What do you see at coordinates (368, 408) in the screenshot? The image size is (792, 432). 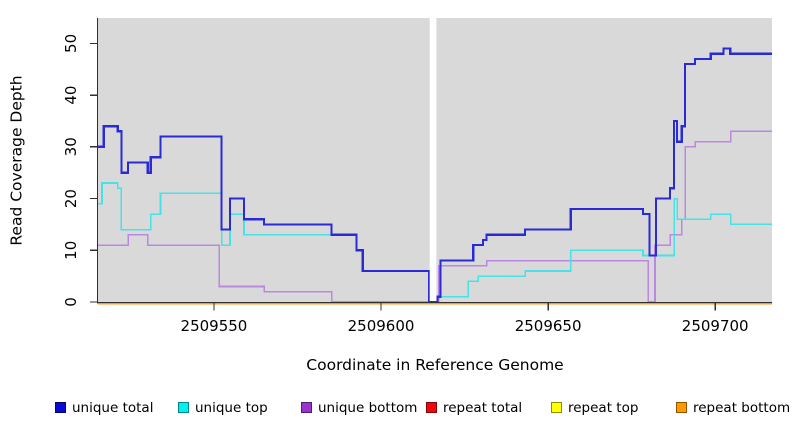 I see `legend-label: unique bottom` at bounding box center [368, 408].